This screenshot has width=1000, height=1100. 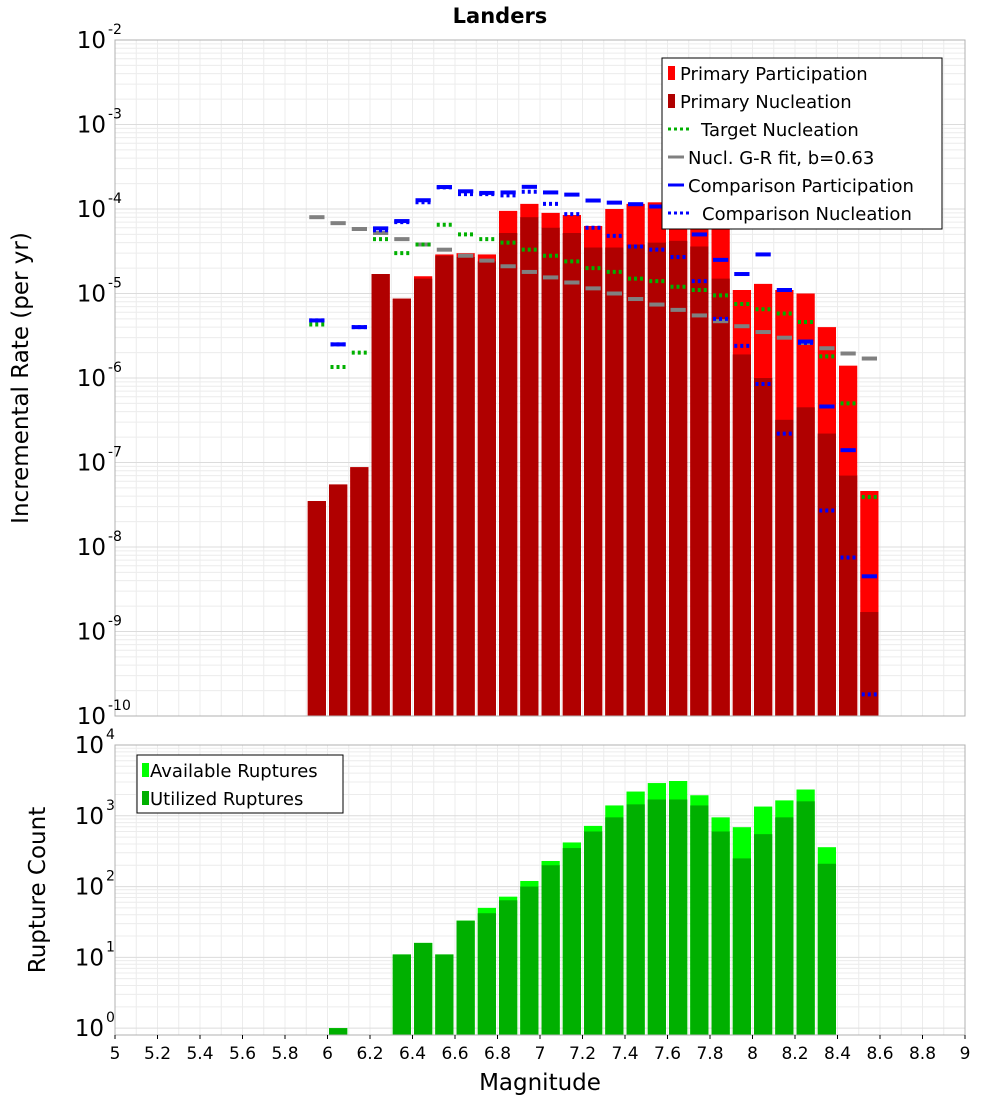 What do you see at coordinates (540, 1083) in the screenshot?
I see `x-axis-label: Magnitude` at bounding box center [540, 1083].